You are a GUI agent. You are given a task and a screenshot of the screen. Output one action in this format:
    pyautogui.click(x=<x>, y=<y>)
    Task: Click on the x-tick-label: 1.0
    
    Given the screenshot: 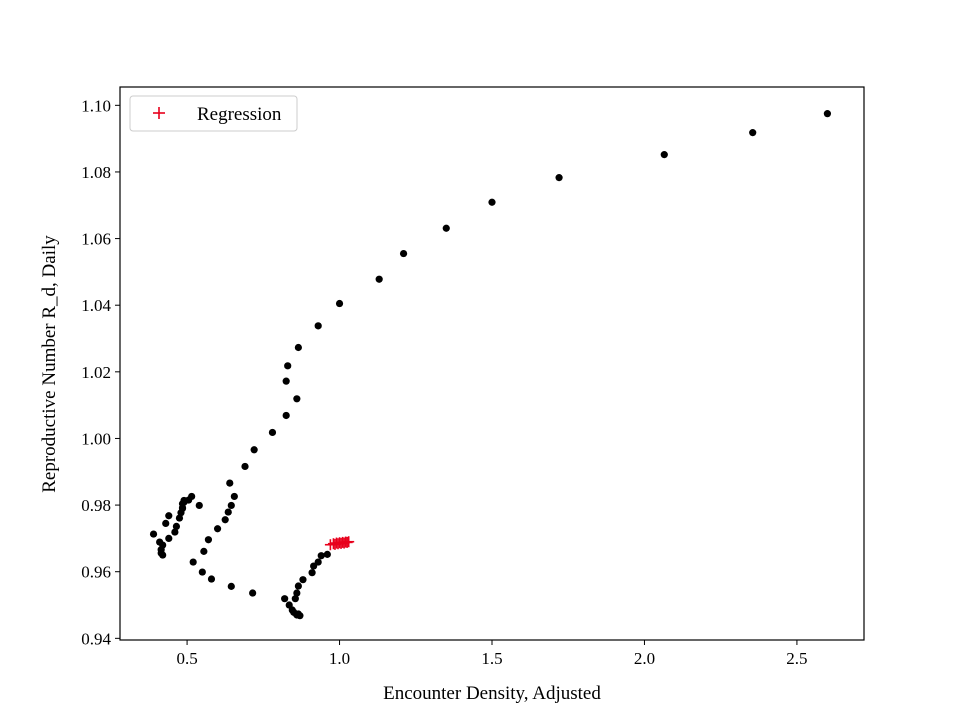 What is the action you would take?
    pyautogui.click(x=339, y=658)
    